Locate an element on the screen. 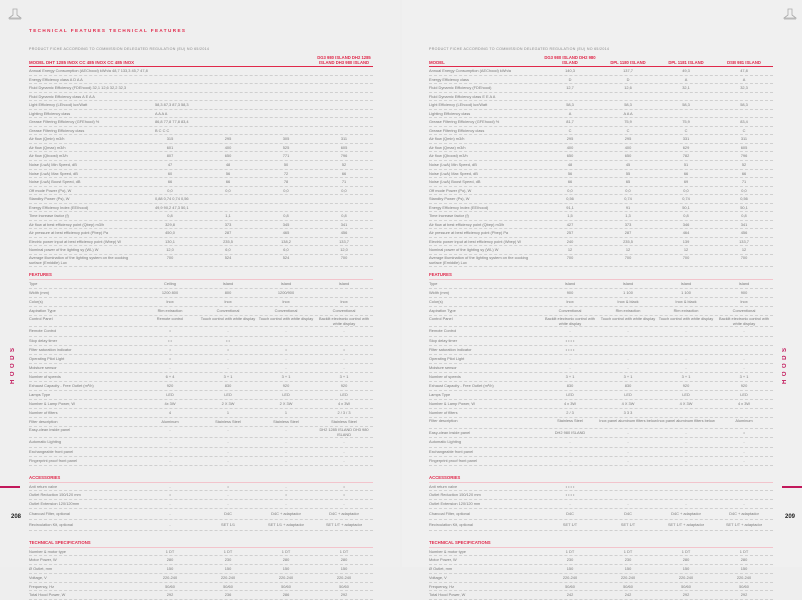 The height and width of the screenshot is (600, 802). table-cell: 287 is located at coordinates (228, 233).